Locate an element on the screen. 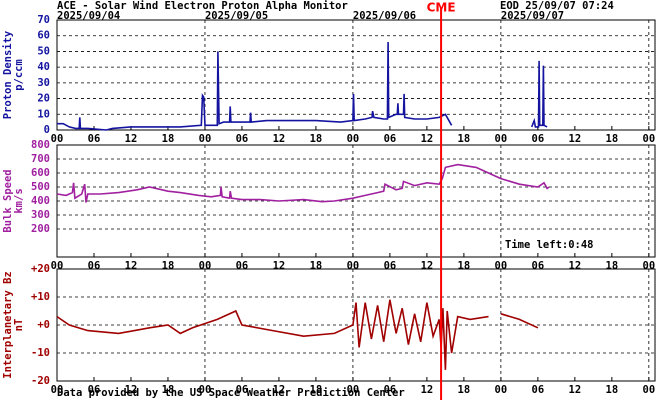 The image size is (662, 400). y-tick-label: 40 is located at coordinates (43, 67).